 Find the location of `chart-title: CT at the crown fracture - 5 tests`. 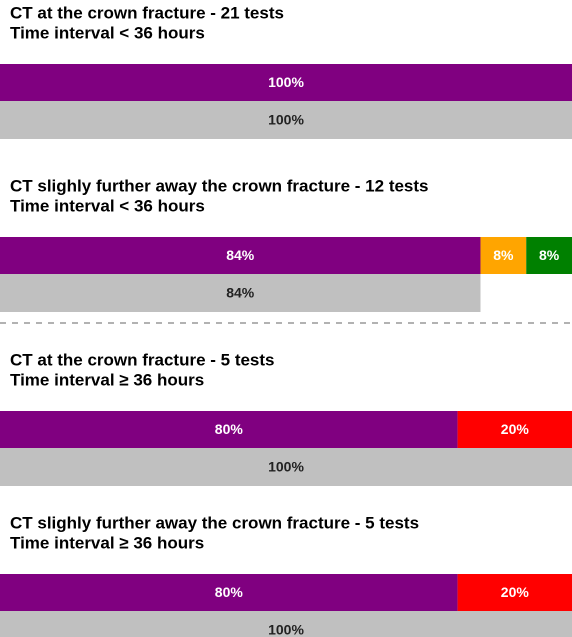

chart-title: CT at the crown fracture - 5 tests is located at coordinates (142, 359).